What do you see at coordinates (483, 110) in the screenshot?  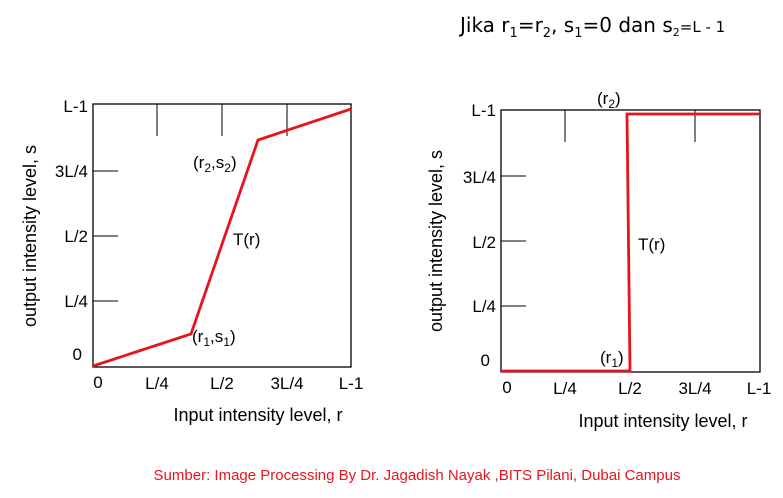 I see `right-y-tick-label: L-1` at bounding box center [483, 110].